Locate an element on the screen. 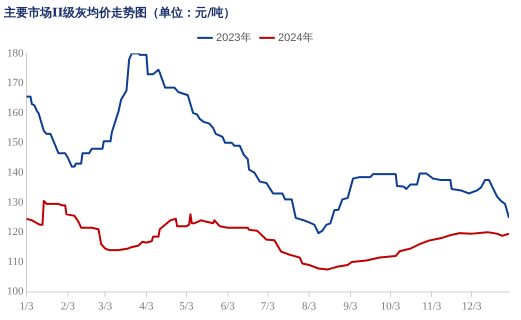 The image size is (521, 320). chart-title: 主要市场II级灰均价走势图（单位：元/吨） is located at coordinates (119, 12).